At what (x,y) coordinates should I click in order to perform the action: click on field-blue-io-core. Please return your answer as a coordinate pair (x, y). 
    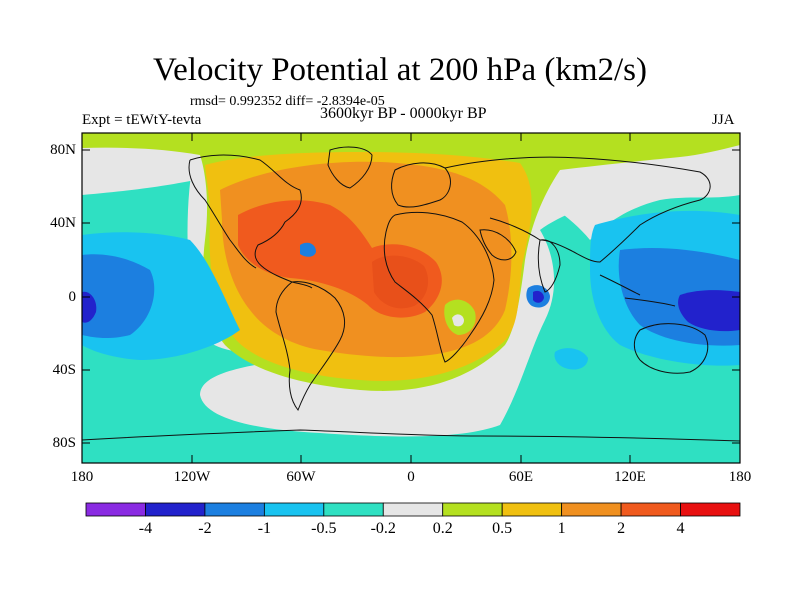
    Looking at the image, I should click on (538, 296).